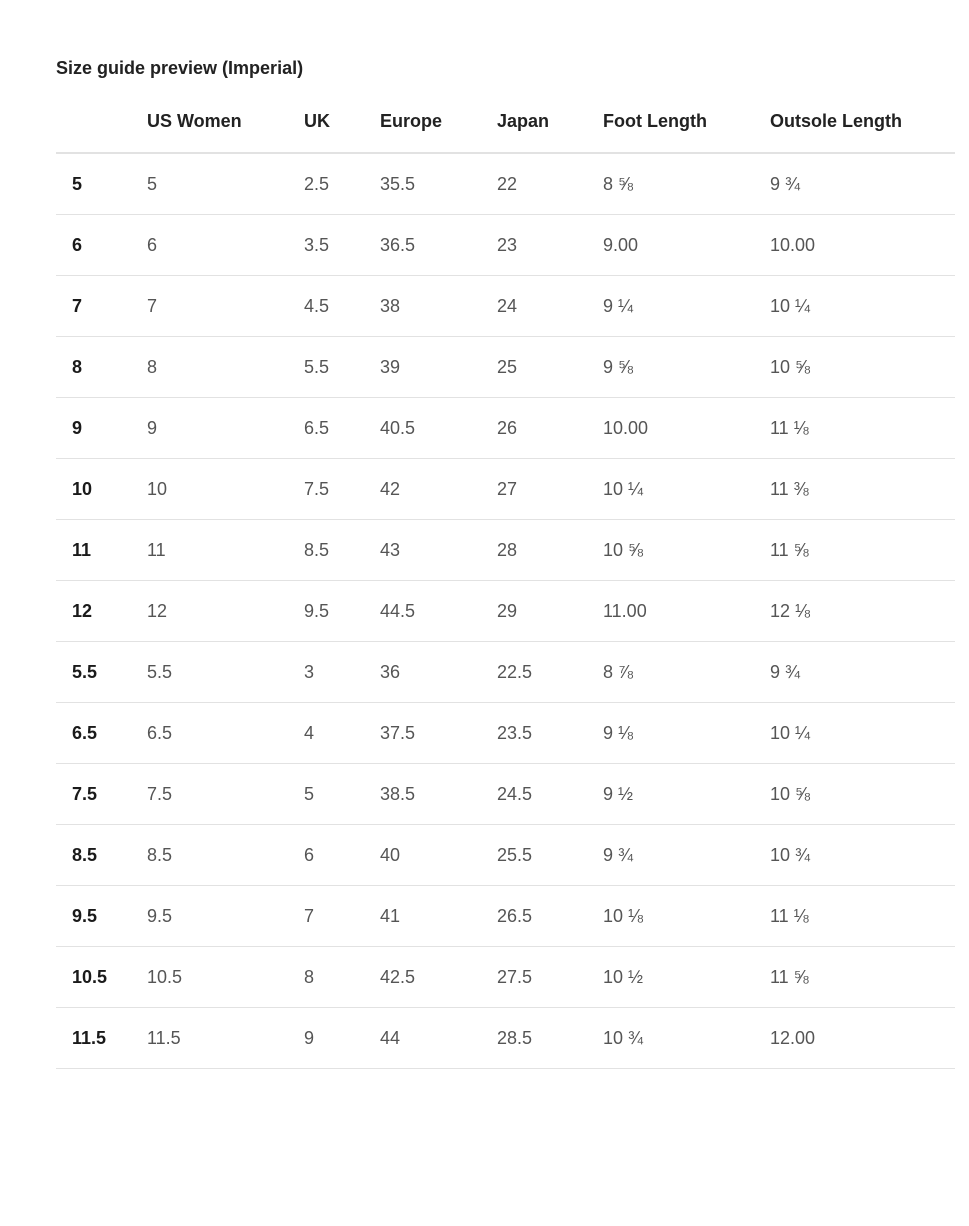 This screenshot has height=1226, width=969. Describe the element at coordinates (101, 184) in the screenshot. I see `row-header-size: 5` at that location.